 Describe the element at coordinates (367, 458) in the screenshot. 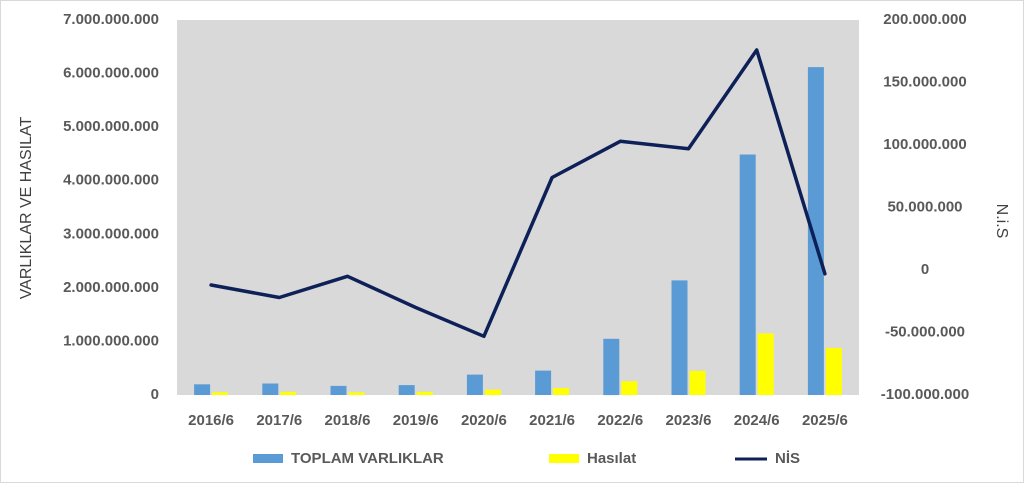

I see `legend-label-toplam-varliklar: TOPLAM VARLIKLAR` at that location.